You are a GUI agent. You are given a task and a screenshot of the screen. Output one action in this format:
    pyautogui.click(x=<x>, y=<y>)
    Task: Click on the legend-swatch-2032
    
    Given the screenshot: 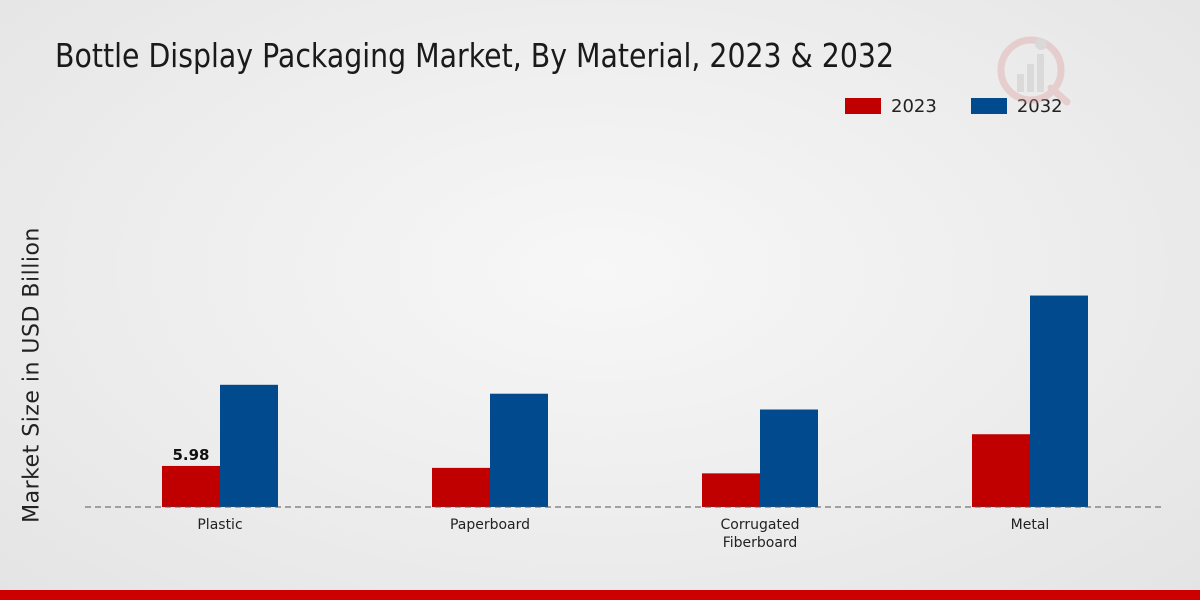 What is the action you would take?
    pyautogui.click(x=988, y=106)
    